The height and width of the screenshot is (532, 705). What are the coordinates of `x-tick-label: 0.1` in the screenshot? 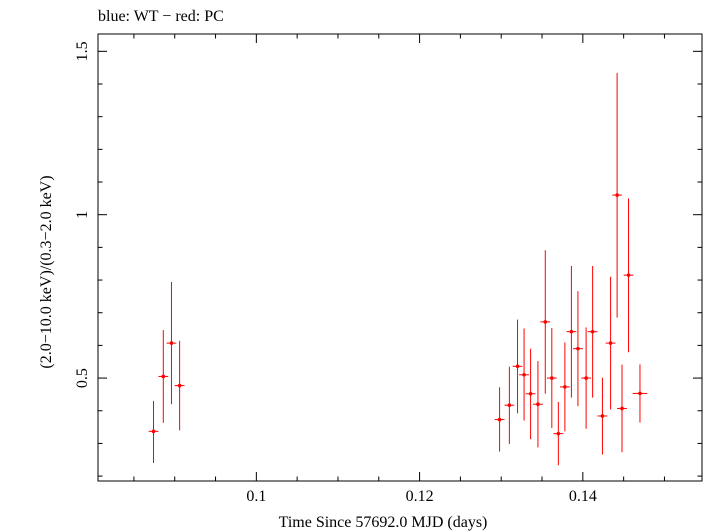 It's located at (256, 496).